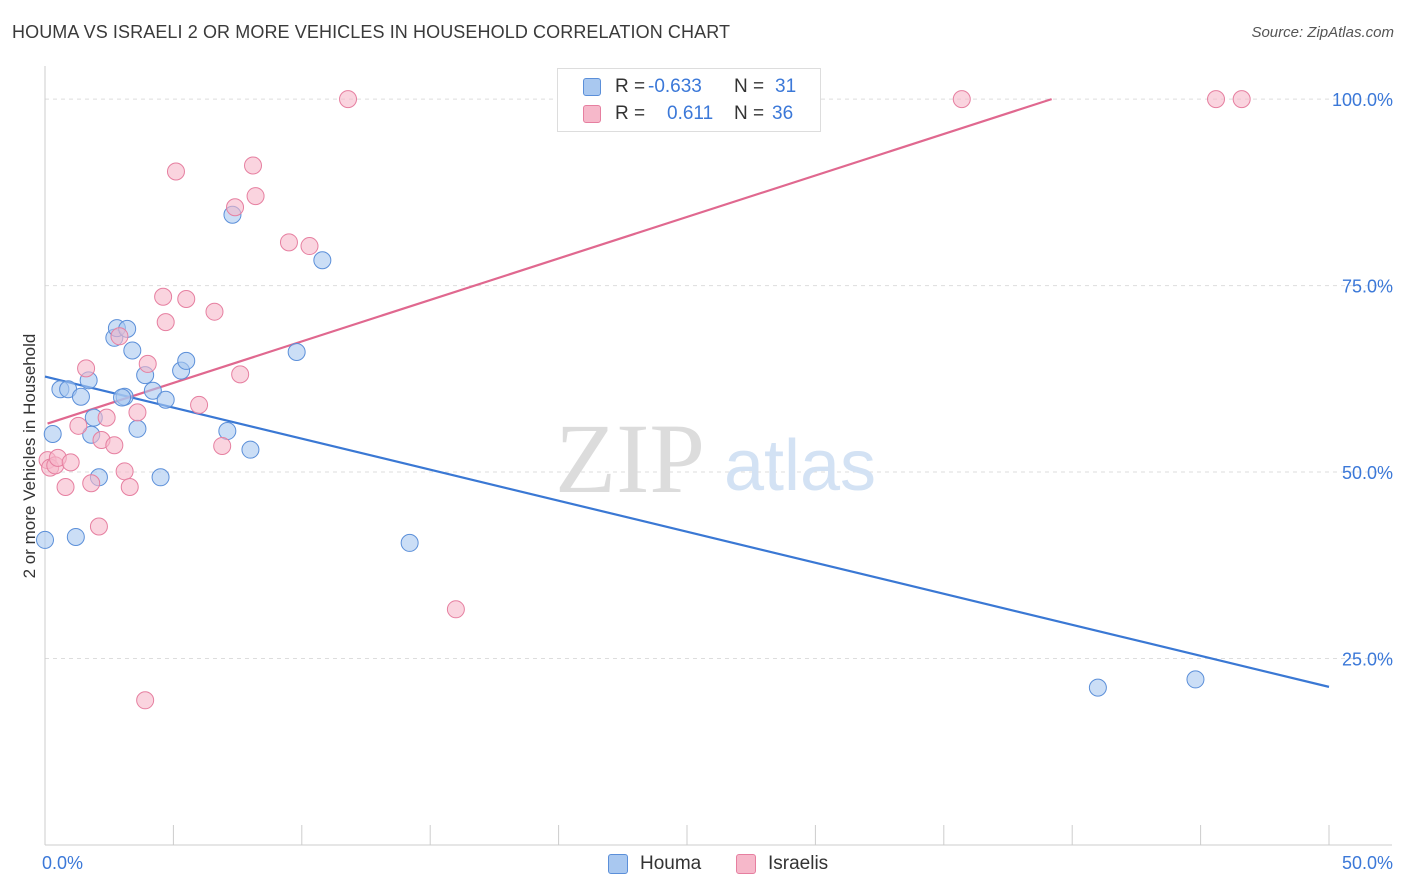  I want to click on stats-row-israelis: R = 0.611 N = 36, so click(689, 114).